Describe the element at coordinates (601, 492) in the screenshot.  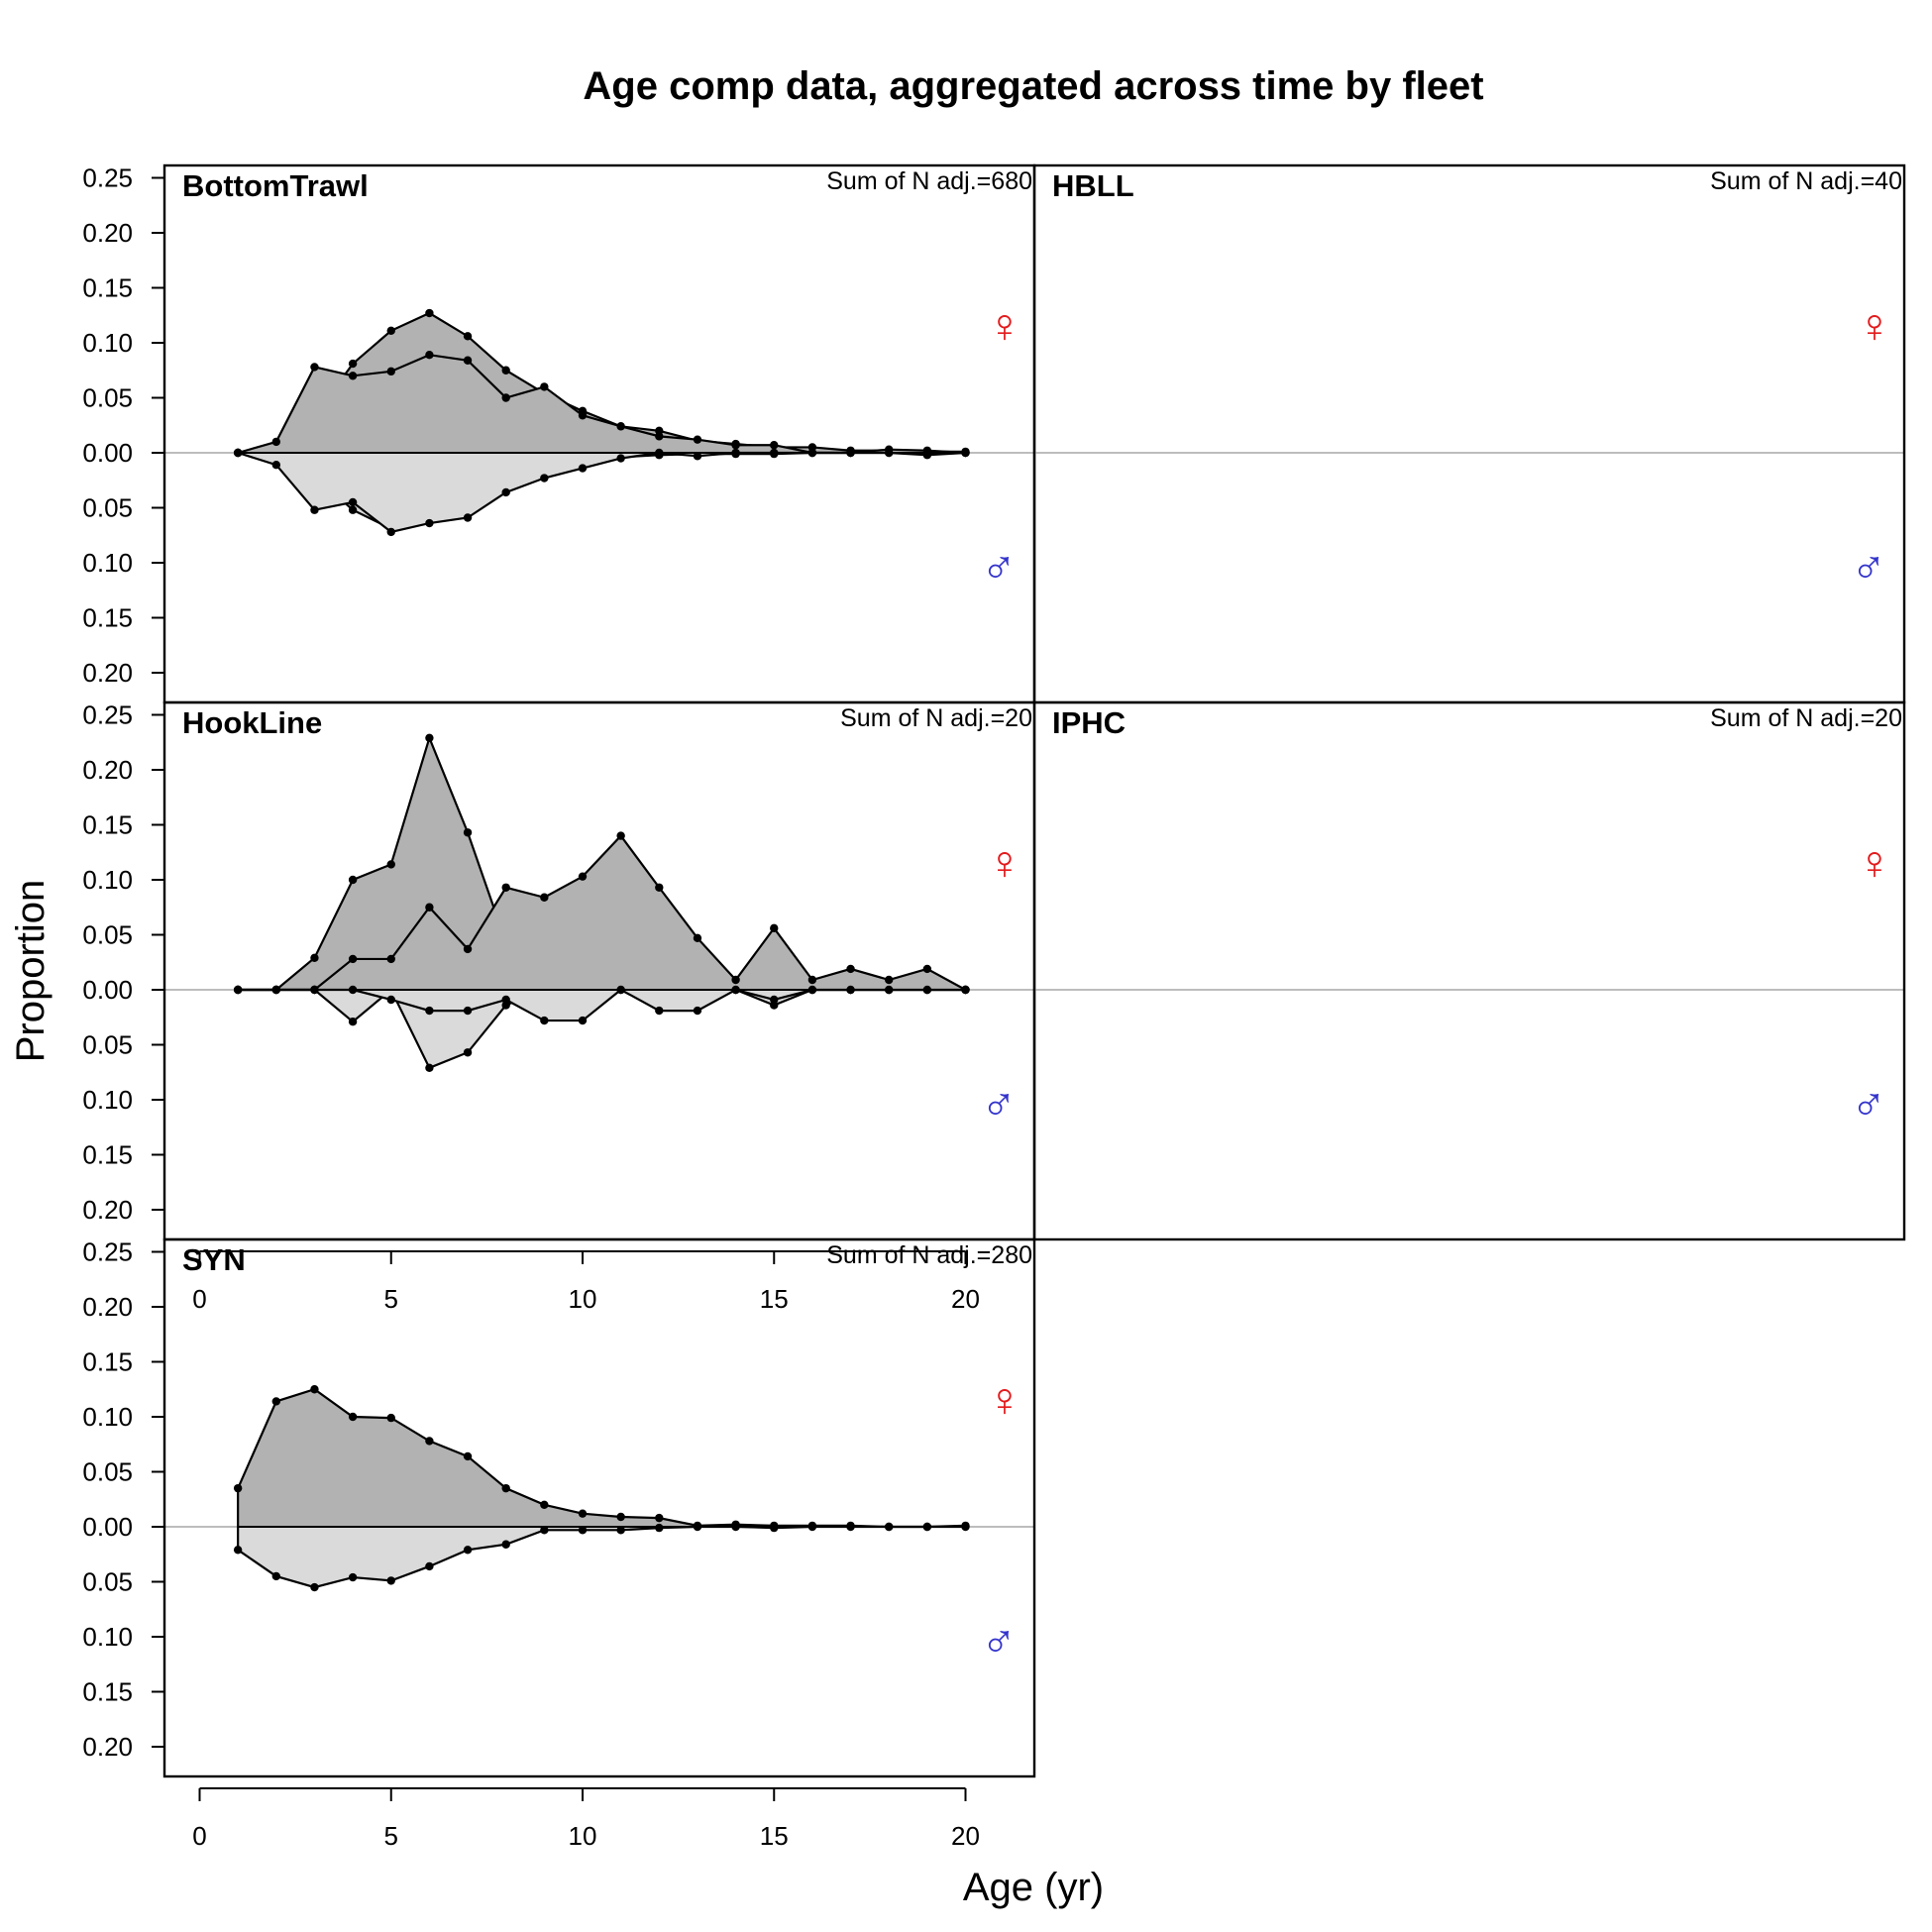
I see `male-series-line` at that location.